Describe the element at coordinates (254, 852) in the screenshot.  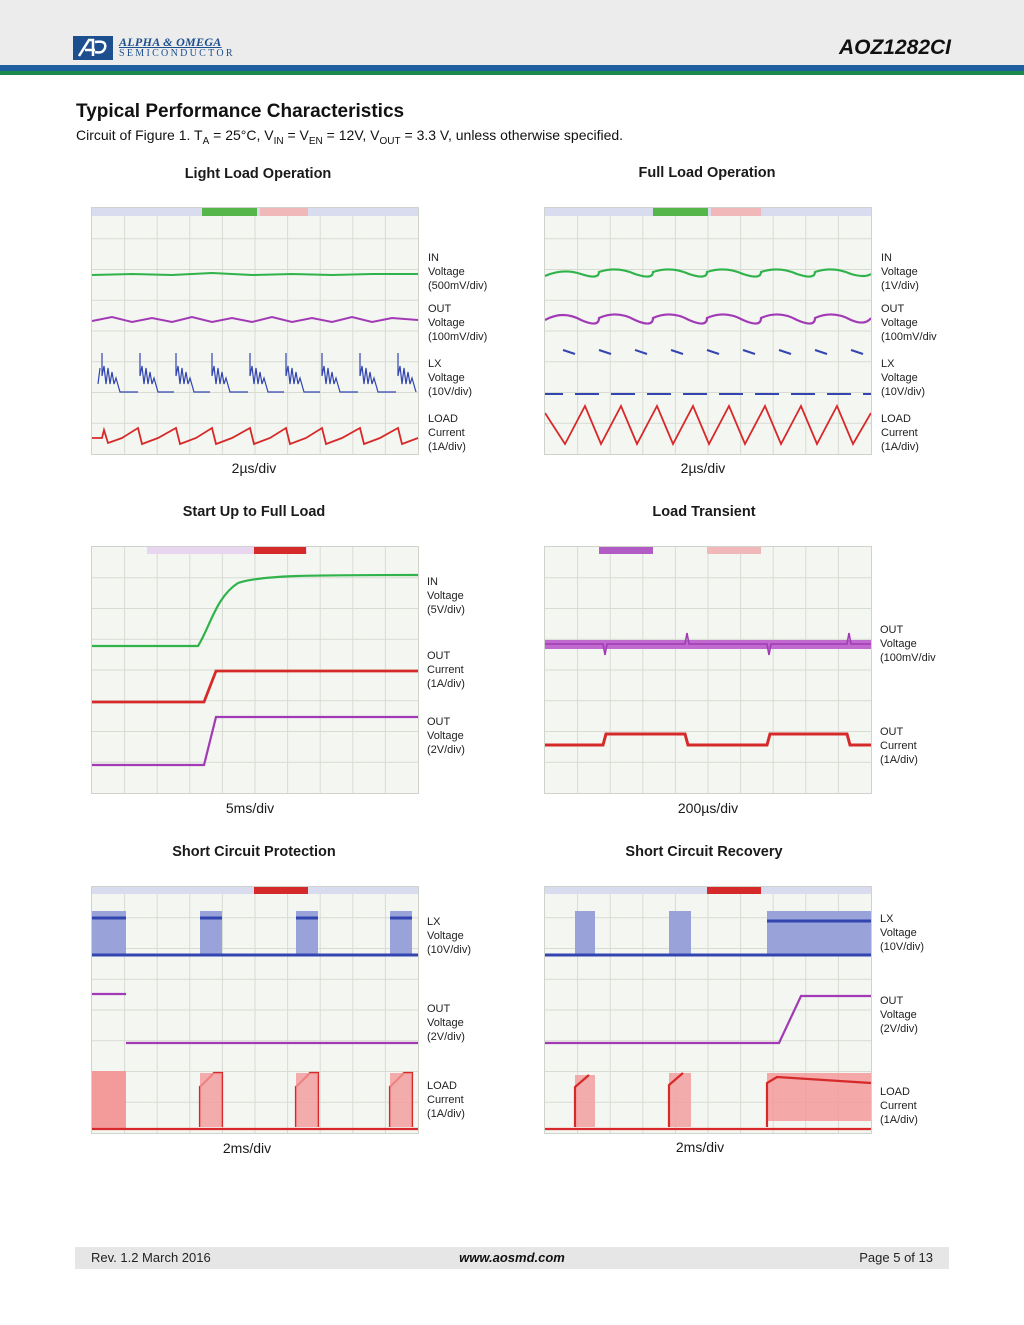
I see `plot-title-short-circuit-protection: Short Circuit Protection` at that location.